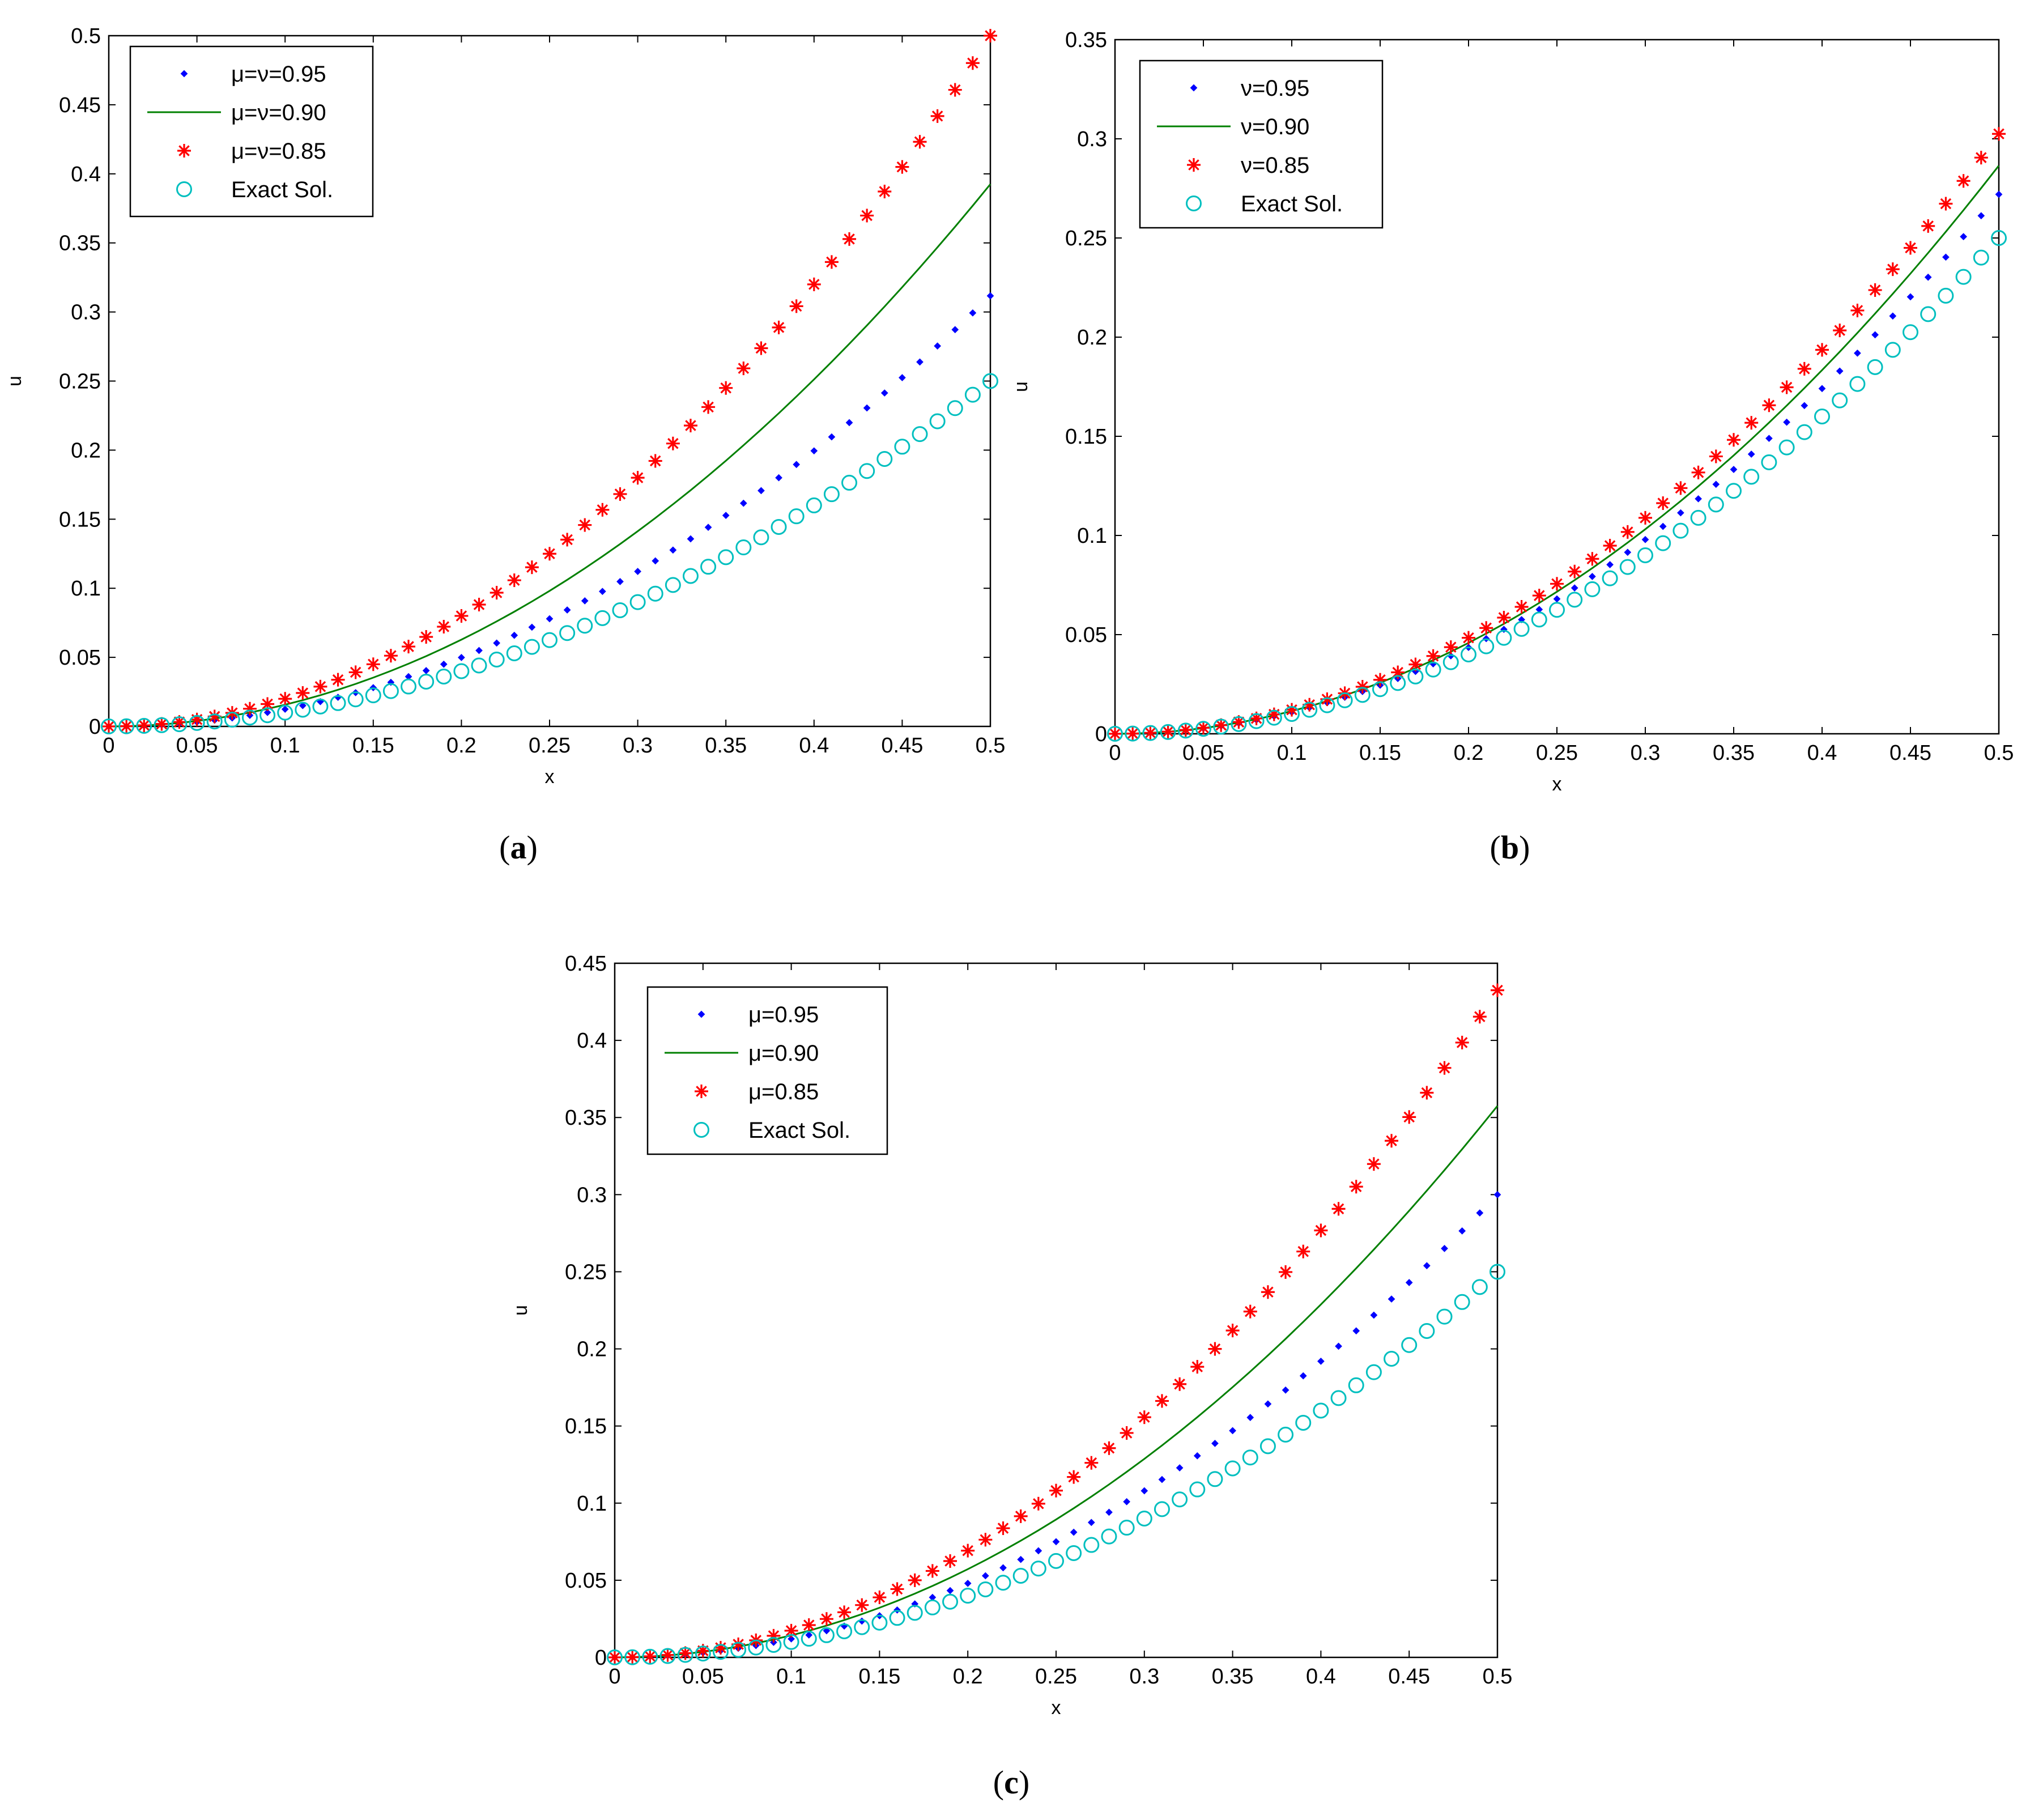 This screenshot has width=2030, height=1820. What do you see at coordinates (638, 746) in the screenshot?
I see `x-tick-label: 0.3` at bounding box center [638, 746].